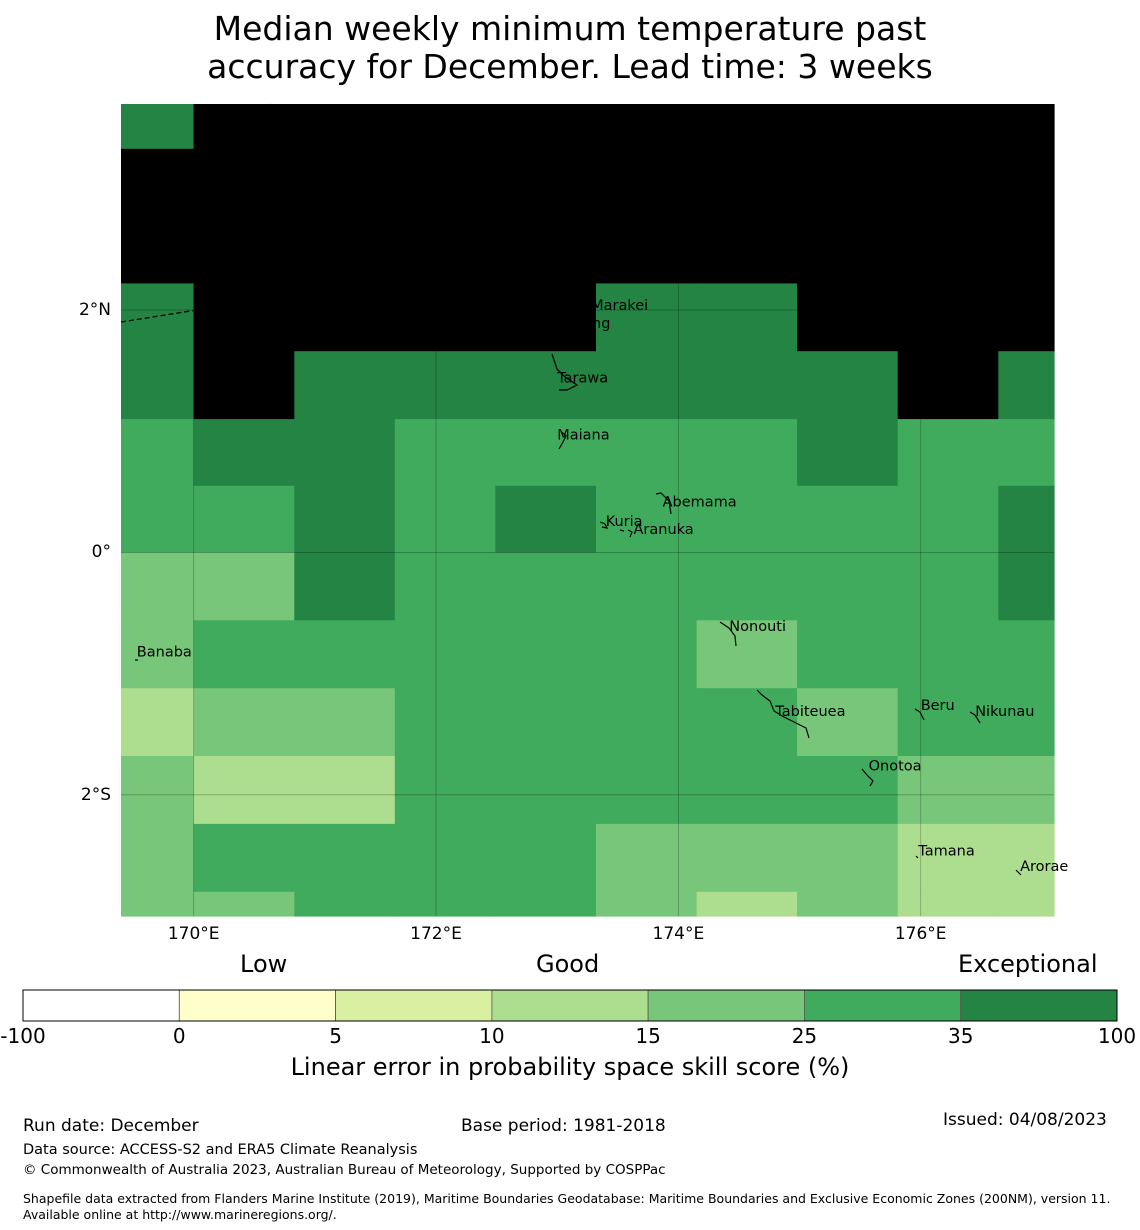  What do you see at coordinates (626, 533) in the screenshot?
I see `aranuka-coast` at bounding box center [626, 533].